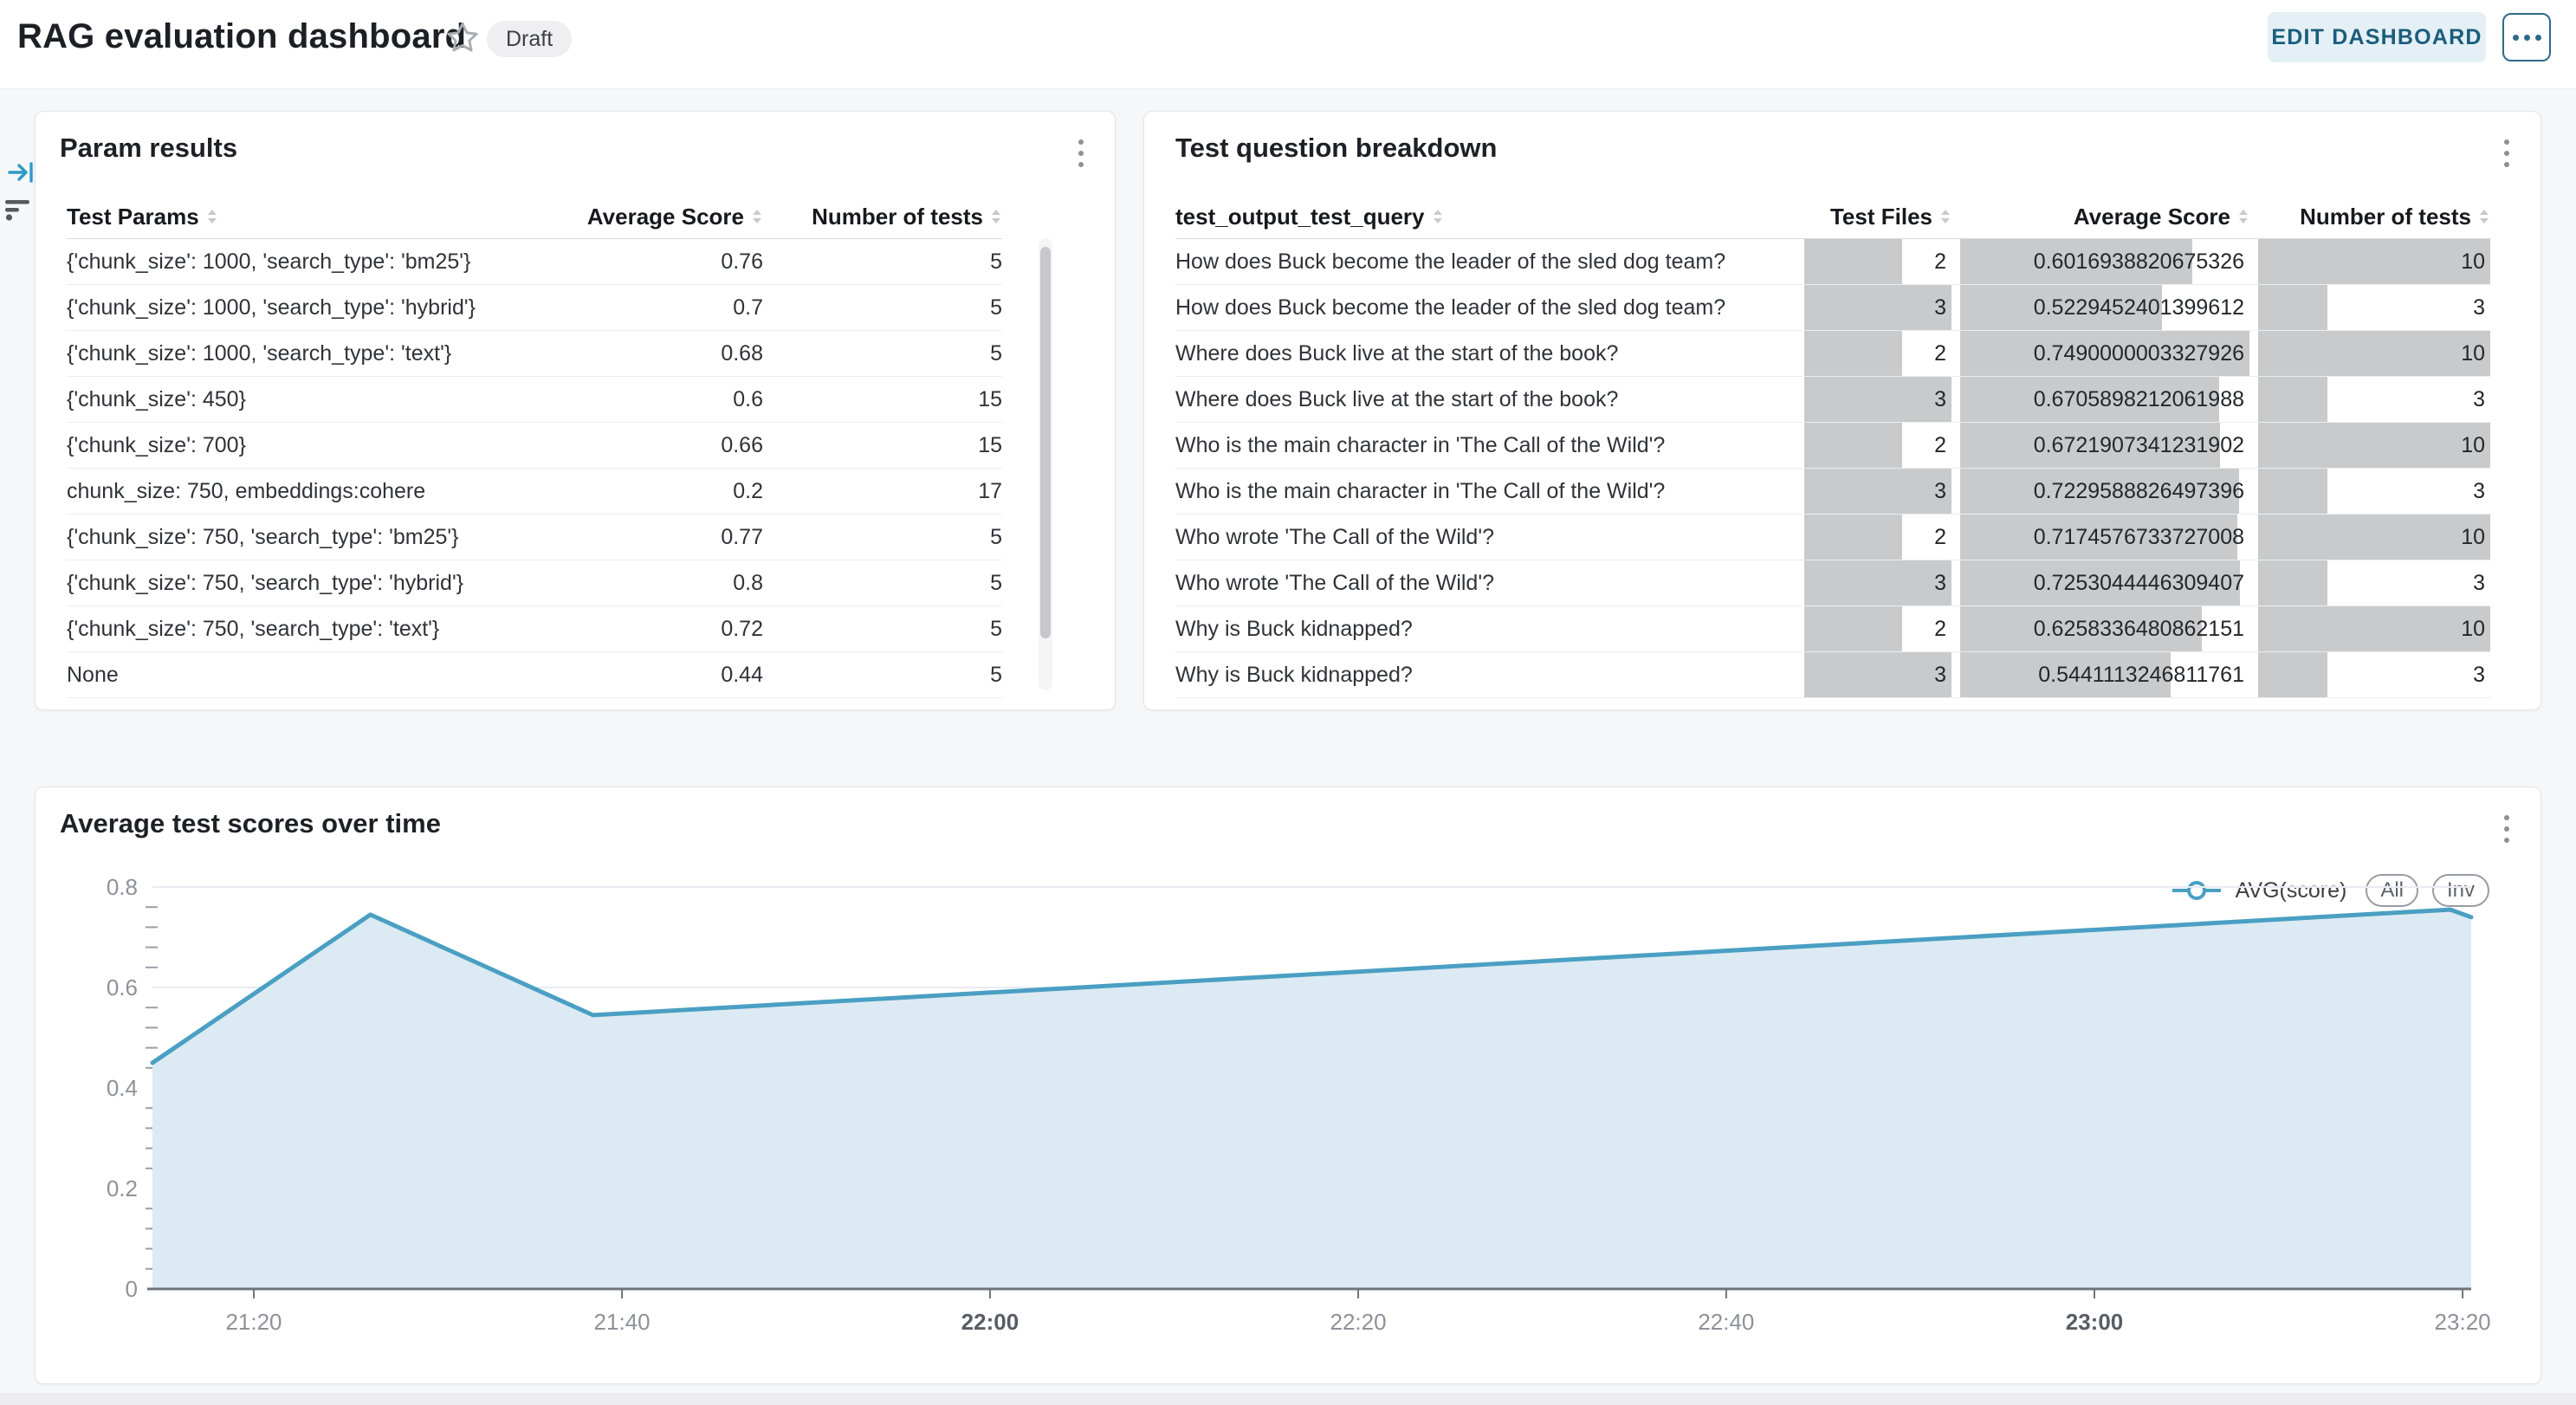 The height and width of the screenshot is (1405, 2576). Describe the element at coordinates (2104, 582) in the screenshot. I see `cell-average-score: 0.7253044446309407` at that location.